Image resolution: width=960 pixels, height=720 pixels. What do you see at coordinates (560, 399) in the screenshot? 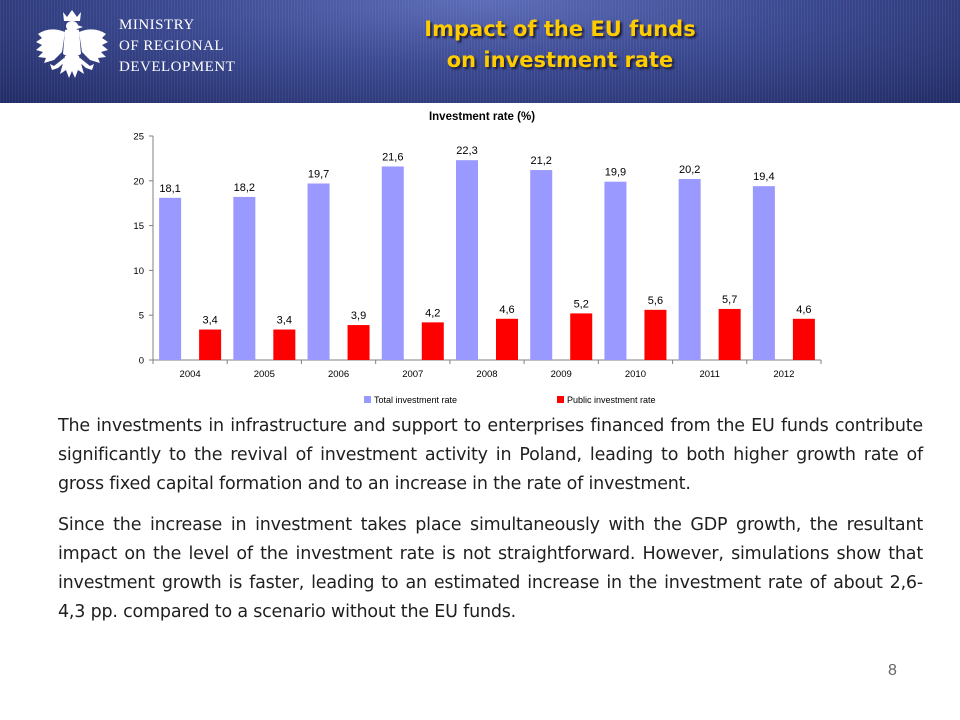
I see `legend-swatch-public` at bounding box center [560, 399].